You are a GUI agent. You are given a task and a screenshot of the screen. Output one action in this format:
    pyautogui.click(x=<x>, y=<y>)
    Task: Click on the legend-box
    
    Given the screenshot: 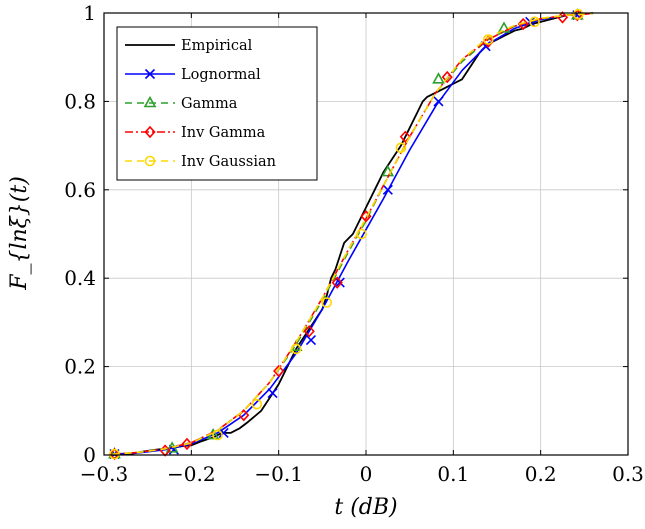 What is the action you would take?
    pyautogui.click(x=217, y=103)
    